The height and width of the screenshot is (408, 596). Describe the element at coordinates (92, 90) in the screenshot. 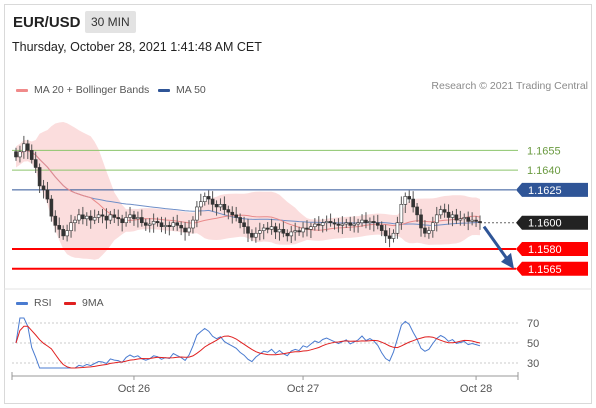

I see `legend-label-bollinger: MA 20 + Bollinger Bands` at that location.